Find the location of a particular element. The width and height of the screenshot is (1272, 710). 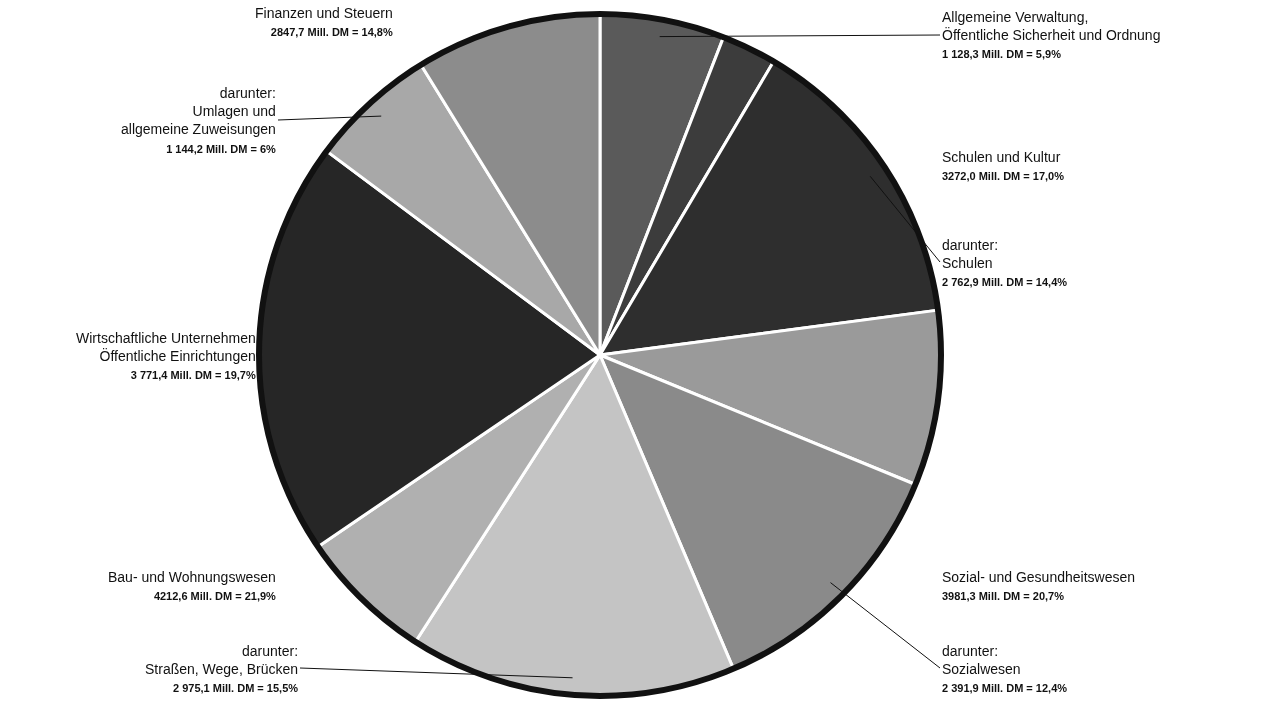

slice-label: darunter: Umlagen und allgemeine Zuweisungen is located at coordinates (198, 111).